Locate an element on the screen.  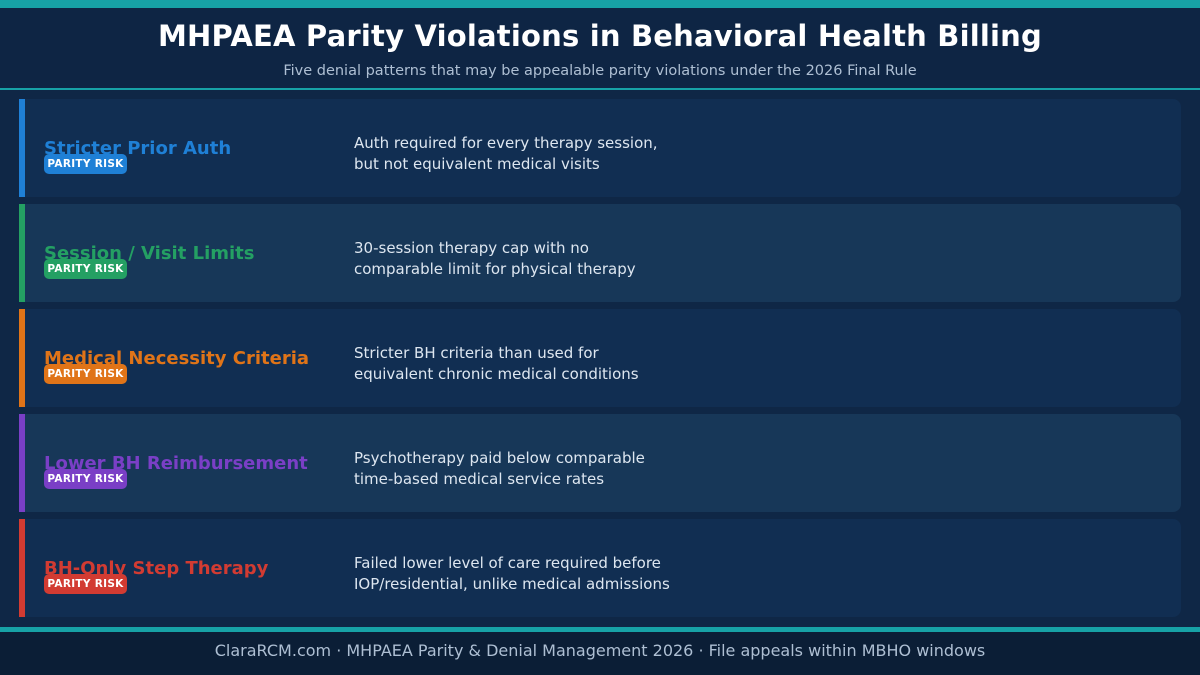
violation-title: Stricter Prior Auth is located at coordinates (138, 148).